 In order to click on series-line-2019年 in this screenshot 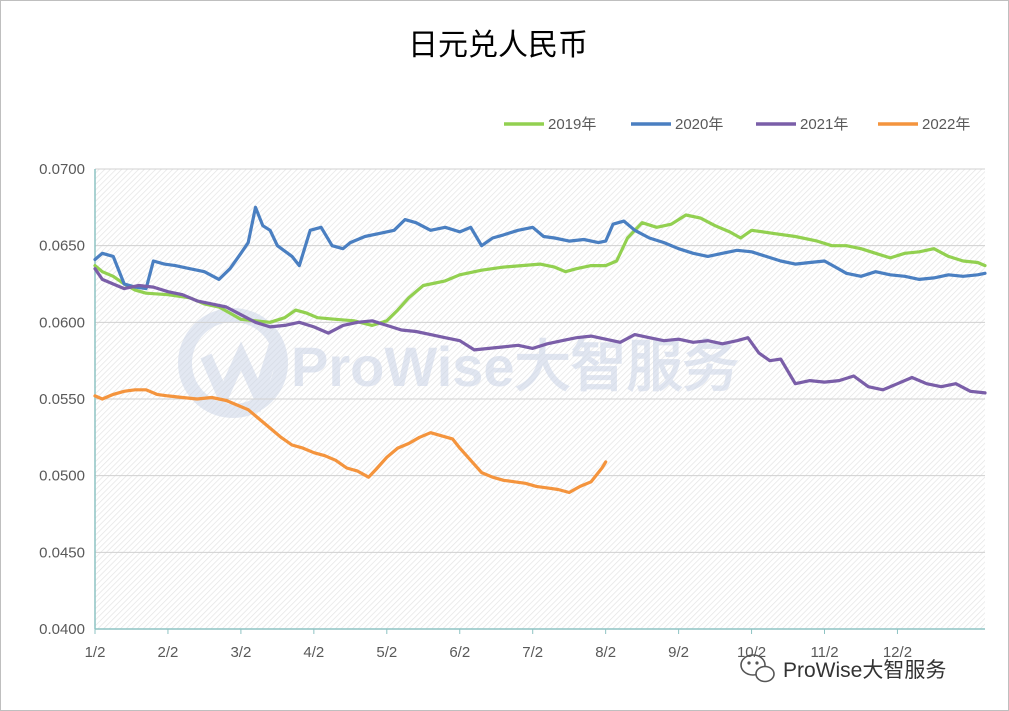, I will do `click(540, 270)`.